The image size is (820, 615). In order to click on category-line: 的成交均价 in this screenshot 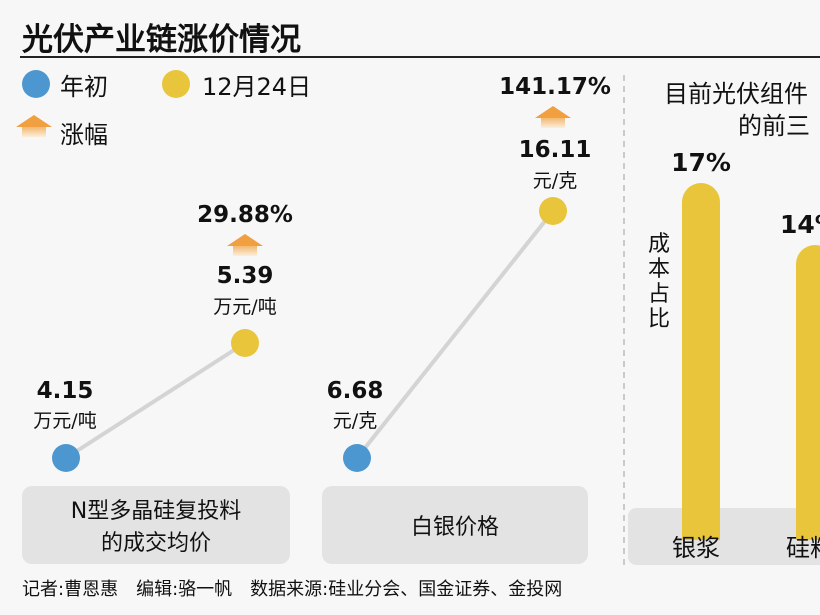, I will do `click(155, 543)`.